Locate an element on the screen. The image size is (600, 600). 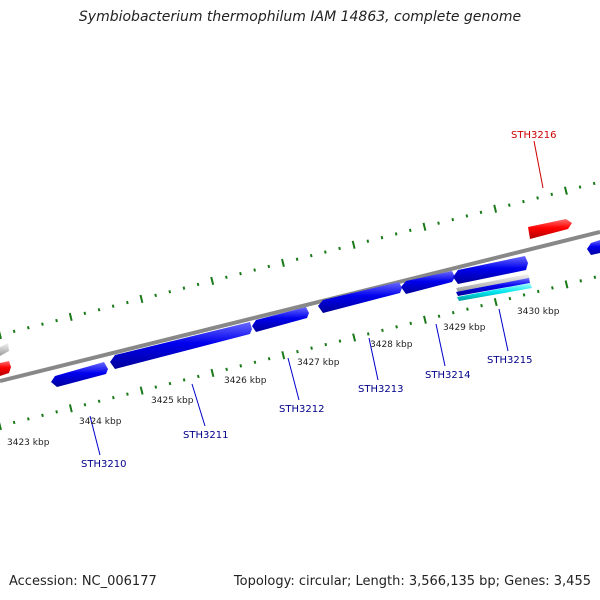
kbp-label-3428: 3428 kbp is located at coordinates (391, 345).